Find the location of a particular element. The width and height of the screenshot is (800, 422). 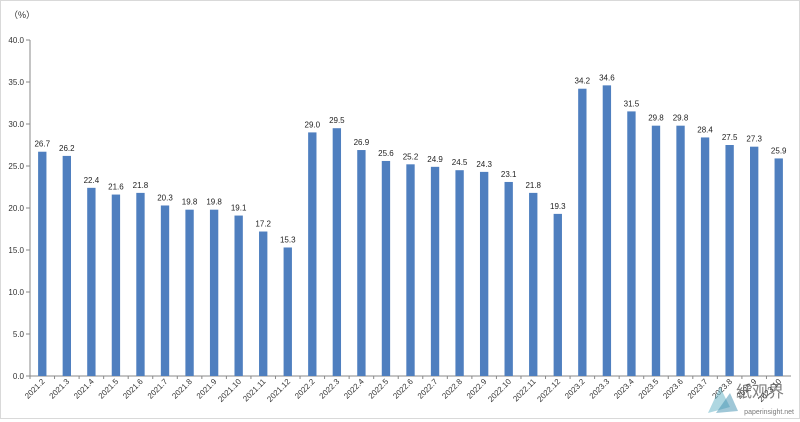

data-label: 26.9 is located at coordinates (362, 142).